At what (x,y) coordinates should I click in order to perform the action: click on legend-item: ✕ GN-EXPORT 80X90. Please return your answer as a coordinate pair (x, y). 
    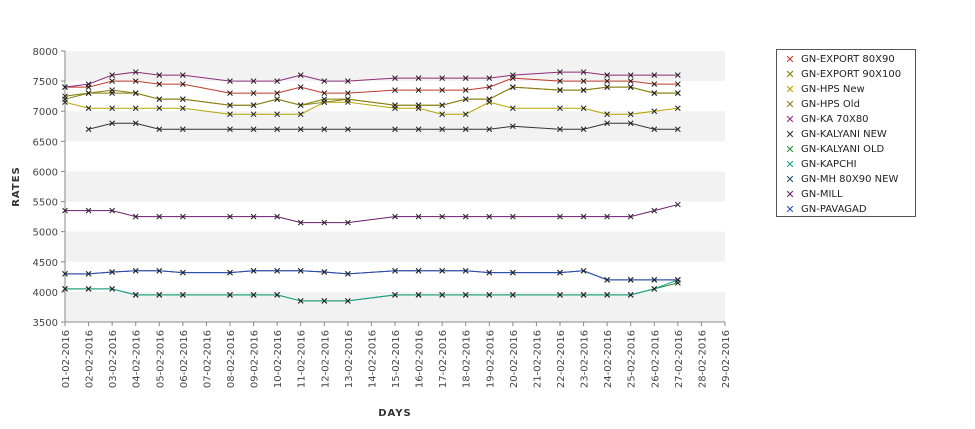
    Looking at the image, I should click on (849, 59).